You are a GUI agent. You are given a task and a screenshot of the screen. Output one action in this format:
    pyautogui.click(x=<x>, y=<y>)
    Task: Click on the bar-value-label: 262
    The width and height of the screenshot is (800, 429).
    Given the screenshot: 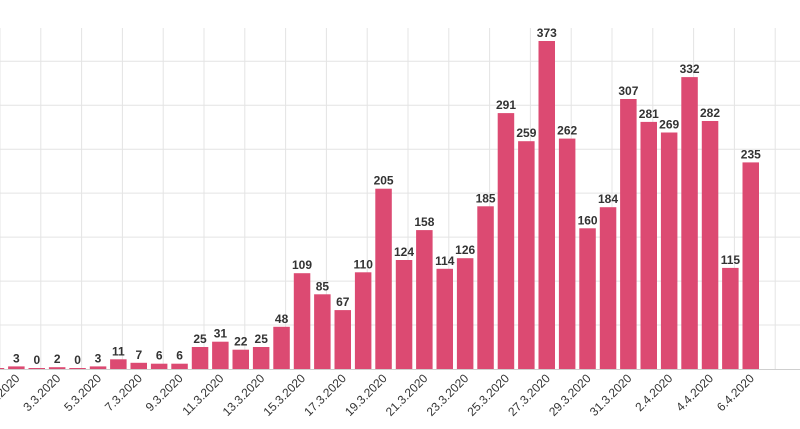 What is the action you would take?
    pyautogui.click(x=567, y=131)
    